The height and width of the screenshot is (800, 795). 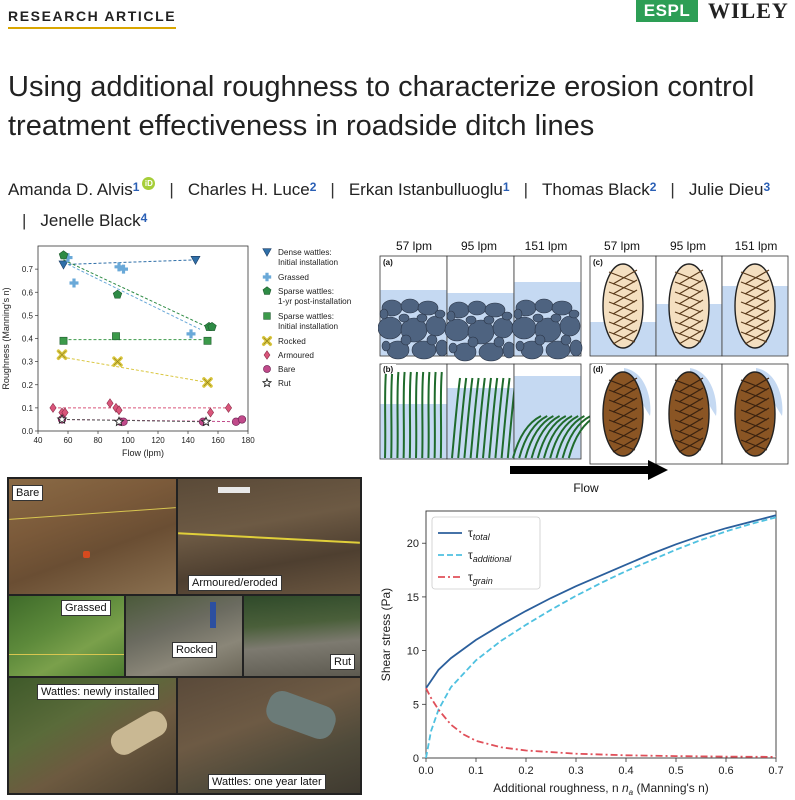 I want to click on x-tick-label: 0.1, so click(x=475, y=771).